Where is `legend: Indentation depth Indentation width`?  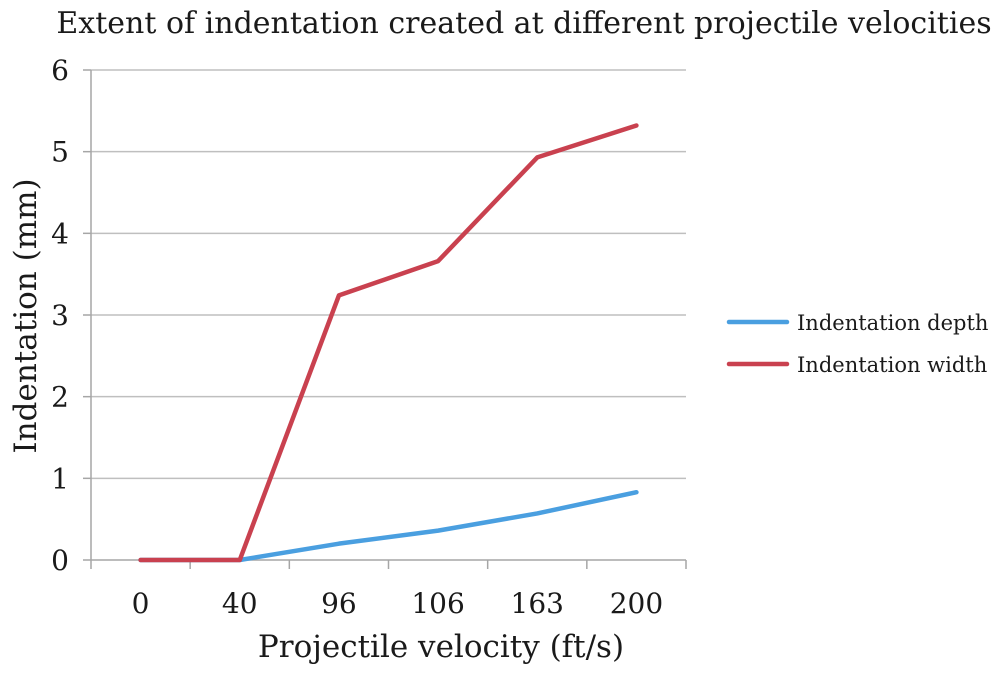
legend: Indentation depth Indentation width is located at coordinates (857, 344).